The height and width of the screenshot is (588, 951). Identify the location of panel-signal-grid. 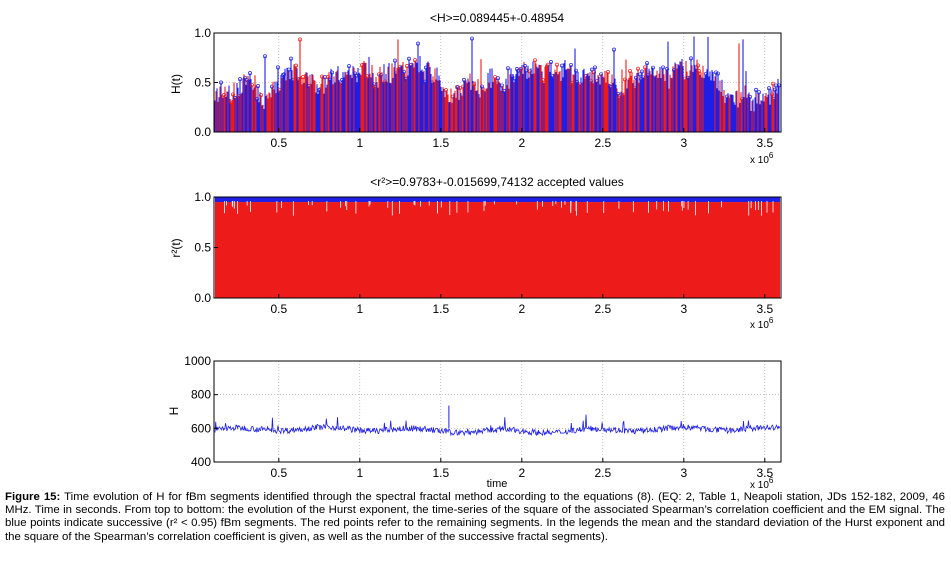
(497, 411).